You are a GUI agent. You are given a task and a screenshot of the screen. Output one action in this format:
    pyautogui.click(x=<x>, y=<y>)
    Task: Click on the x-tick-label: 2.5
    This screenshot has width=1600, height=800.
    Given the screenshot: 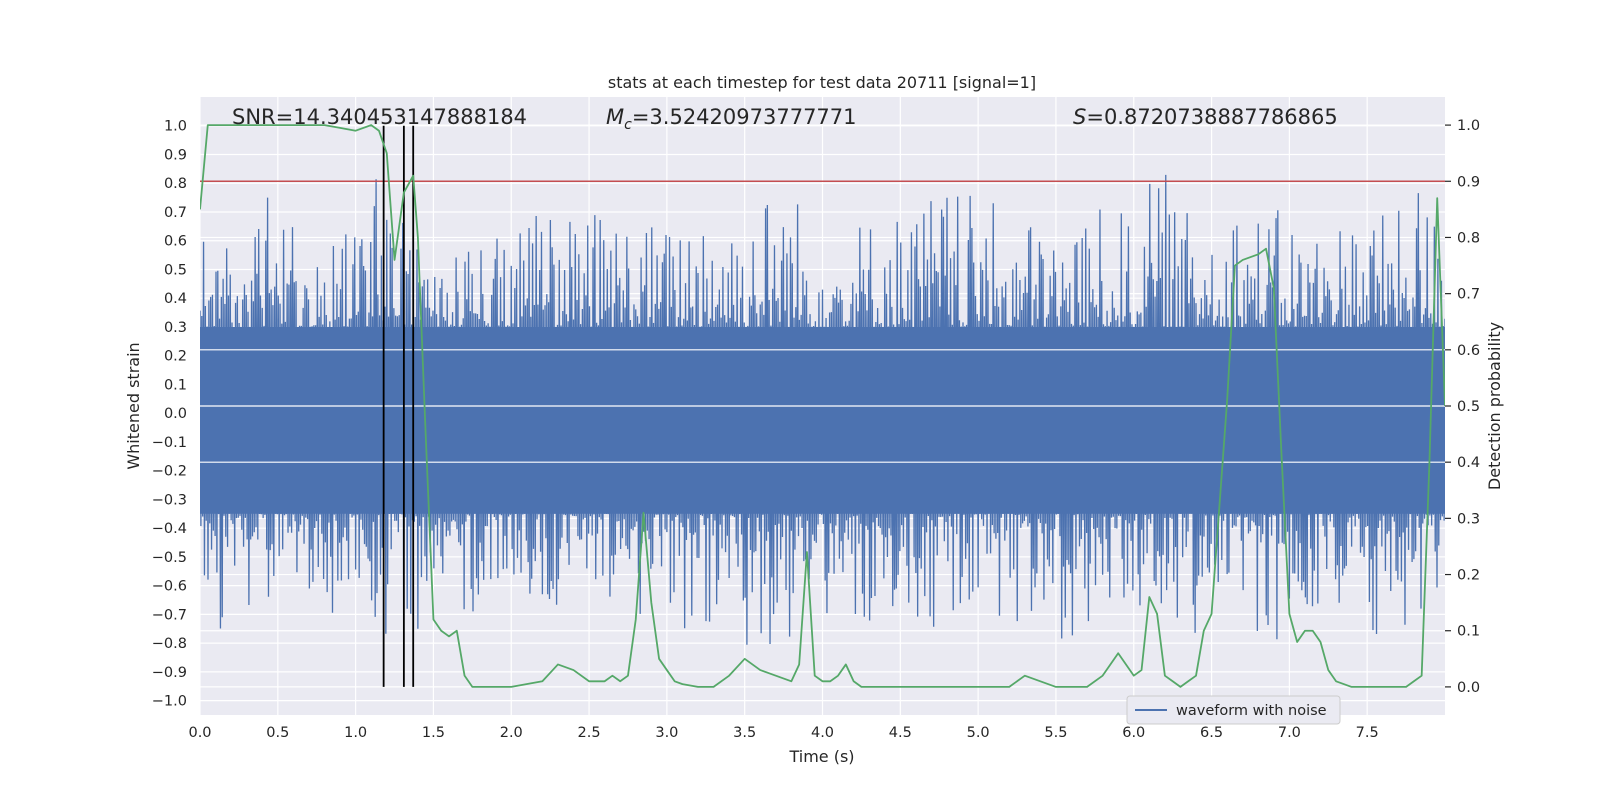 What is the action you would take?
    pyautogui.click(x=589, y=733)
    